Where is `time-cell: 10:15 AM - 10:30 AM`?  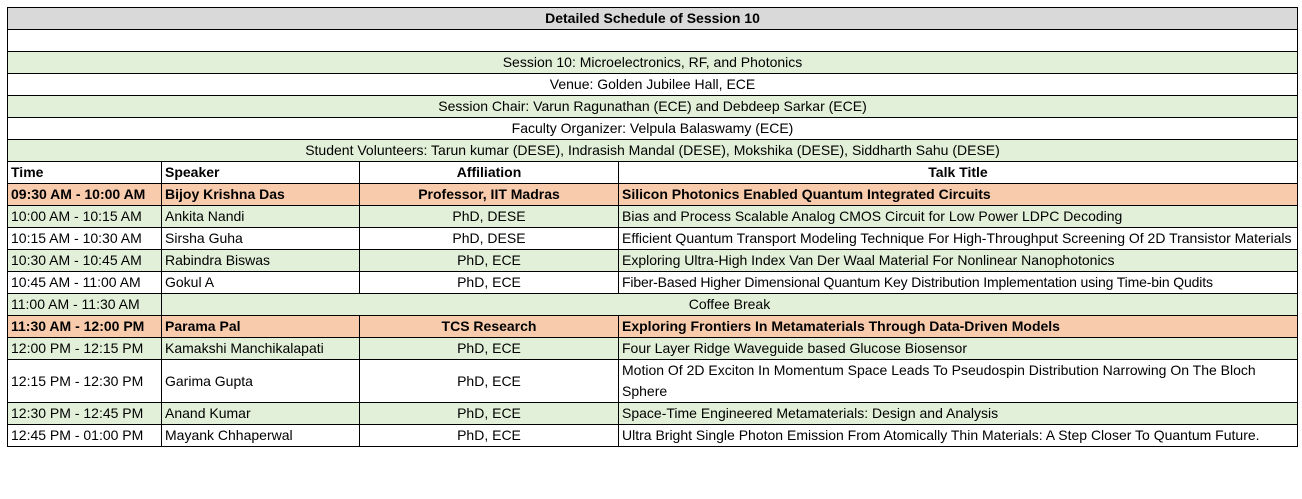
time-cell: 10:15 AM - 10:30 AM is located at coordinates (84, 238).